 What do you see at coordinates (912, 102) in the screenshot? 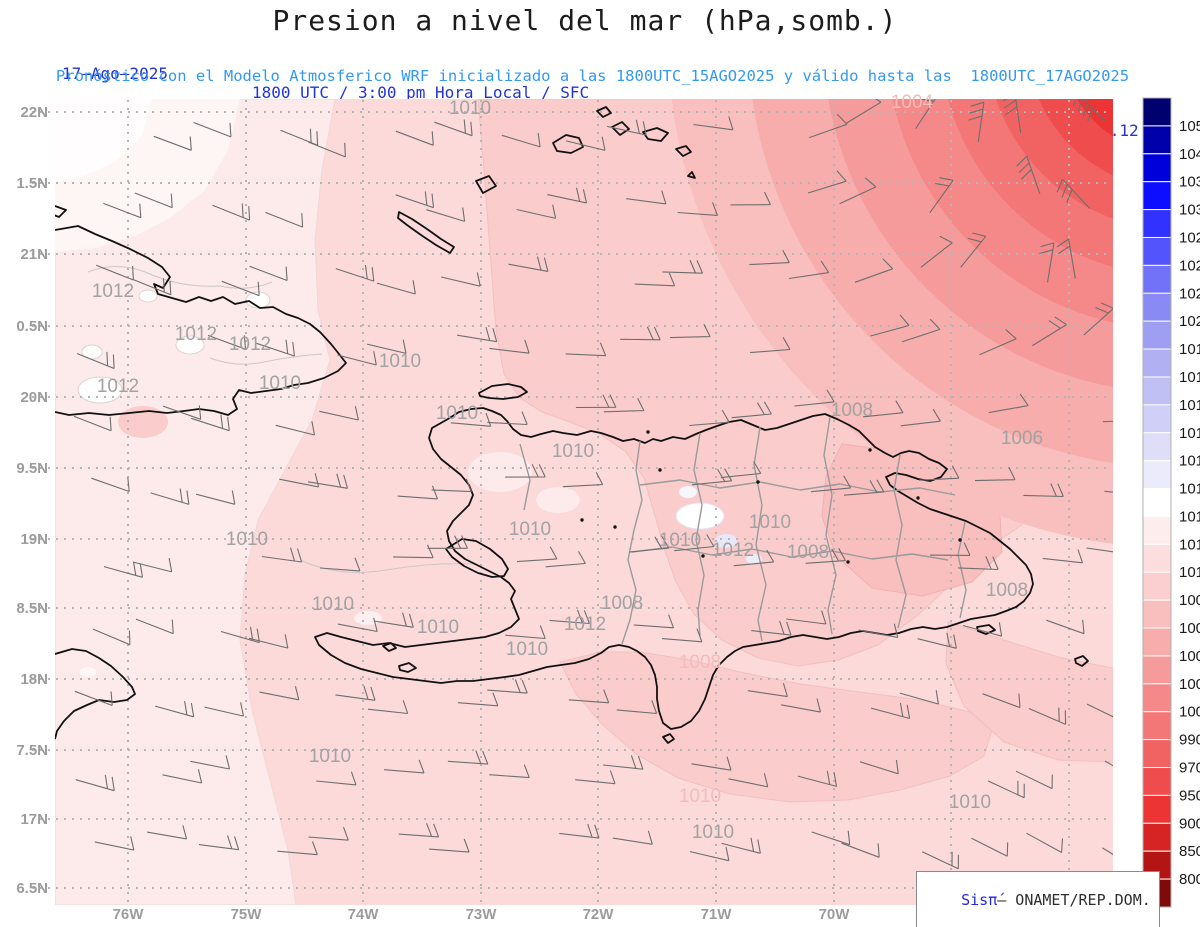
I see `contour-label: 1004` at bounding box center [912, 102].